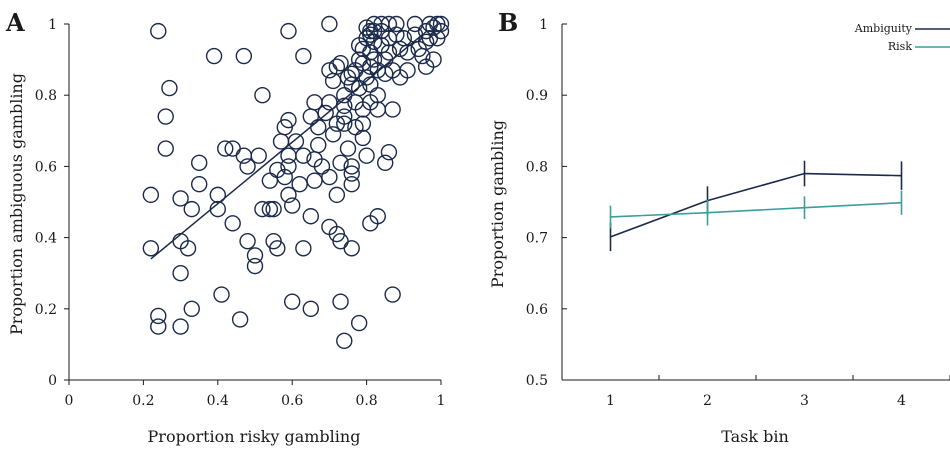 The image size is (950, 449). I want to click on panel-b-series, so click(756, 206).